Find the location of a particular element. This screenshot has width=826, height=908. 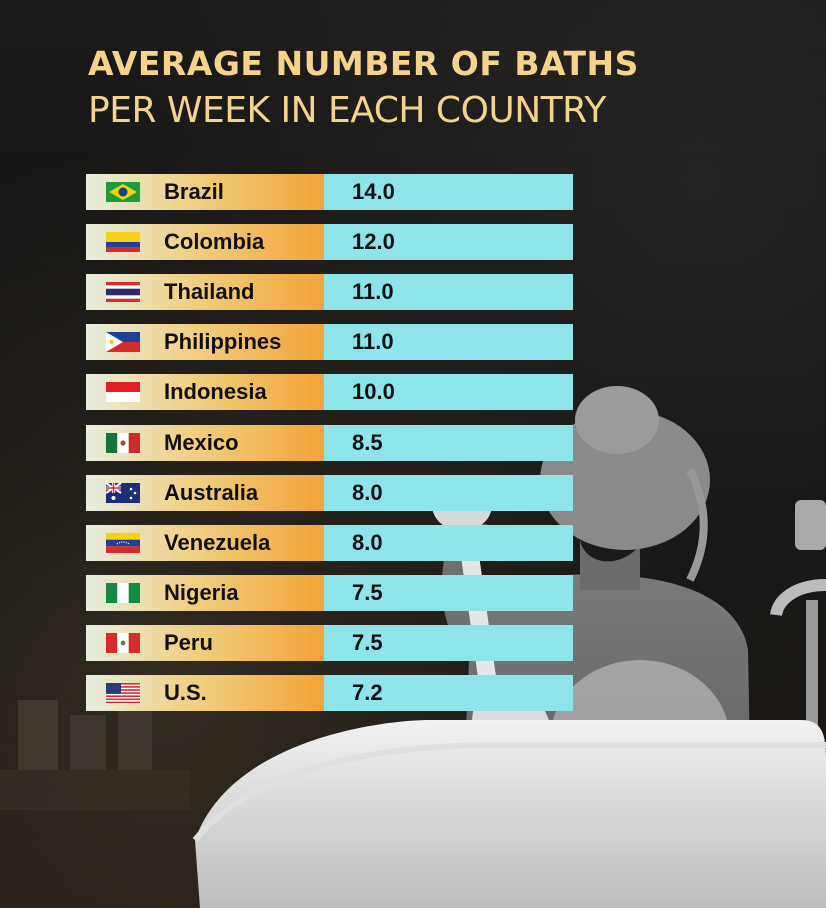

table-row: Australia 8.0 is located at coordinates (329, 493).